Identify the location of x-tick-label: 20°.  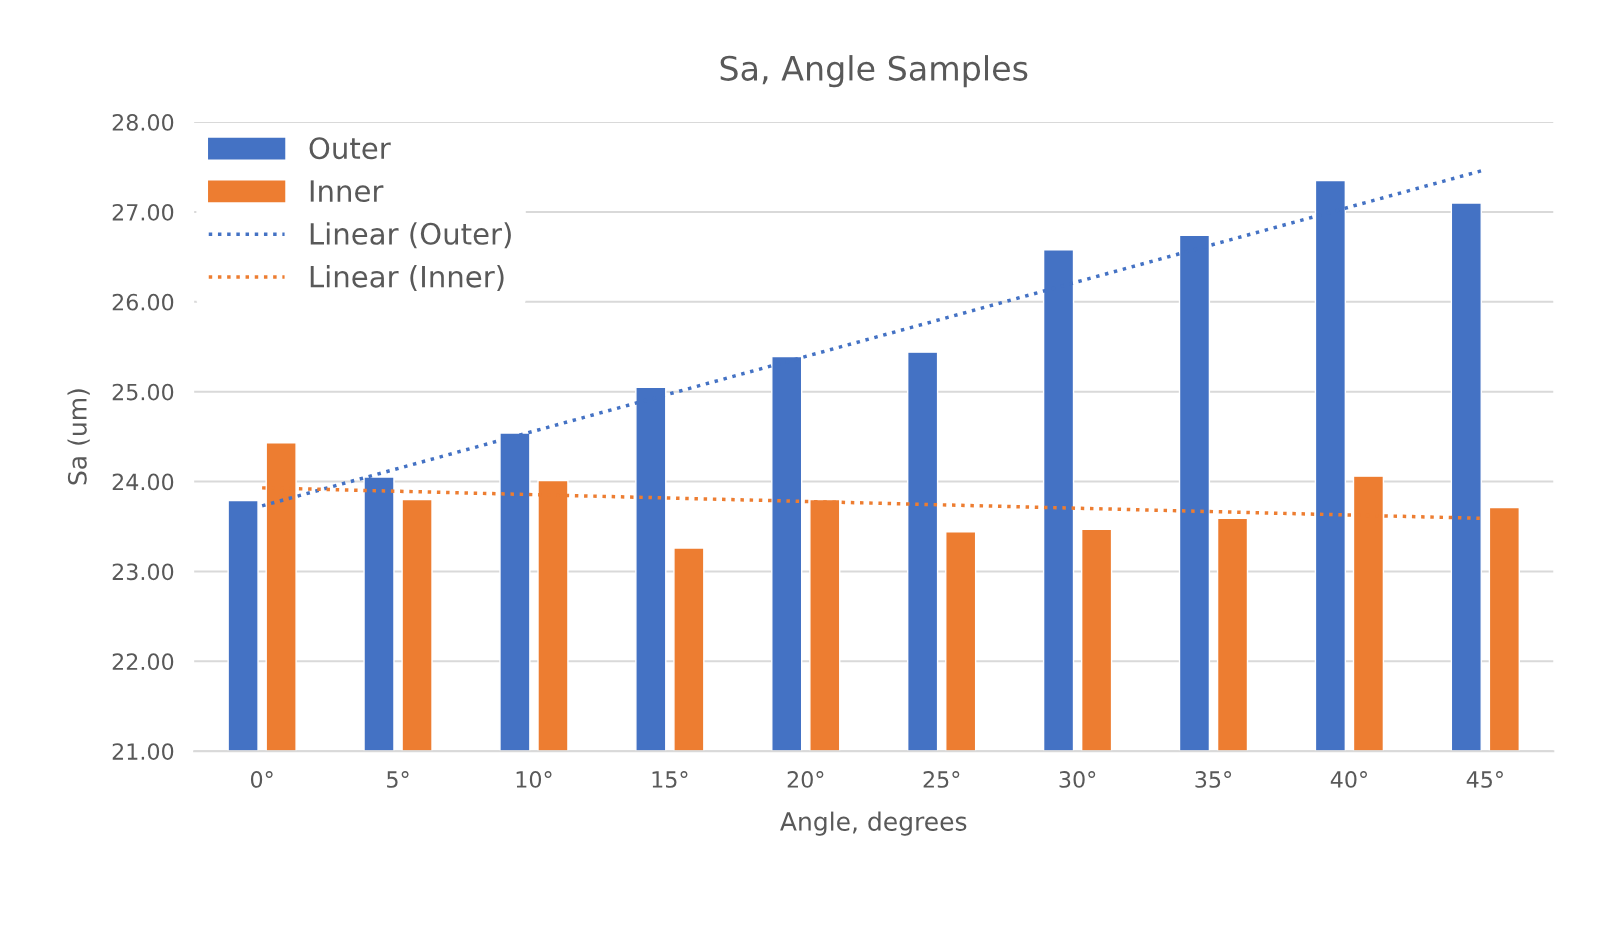
(805, 779).